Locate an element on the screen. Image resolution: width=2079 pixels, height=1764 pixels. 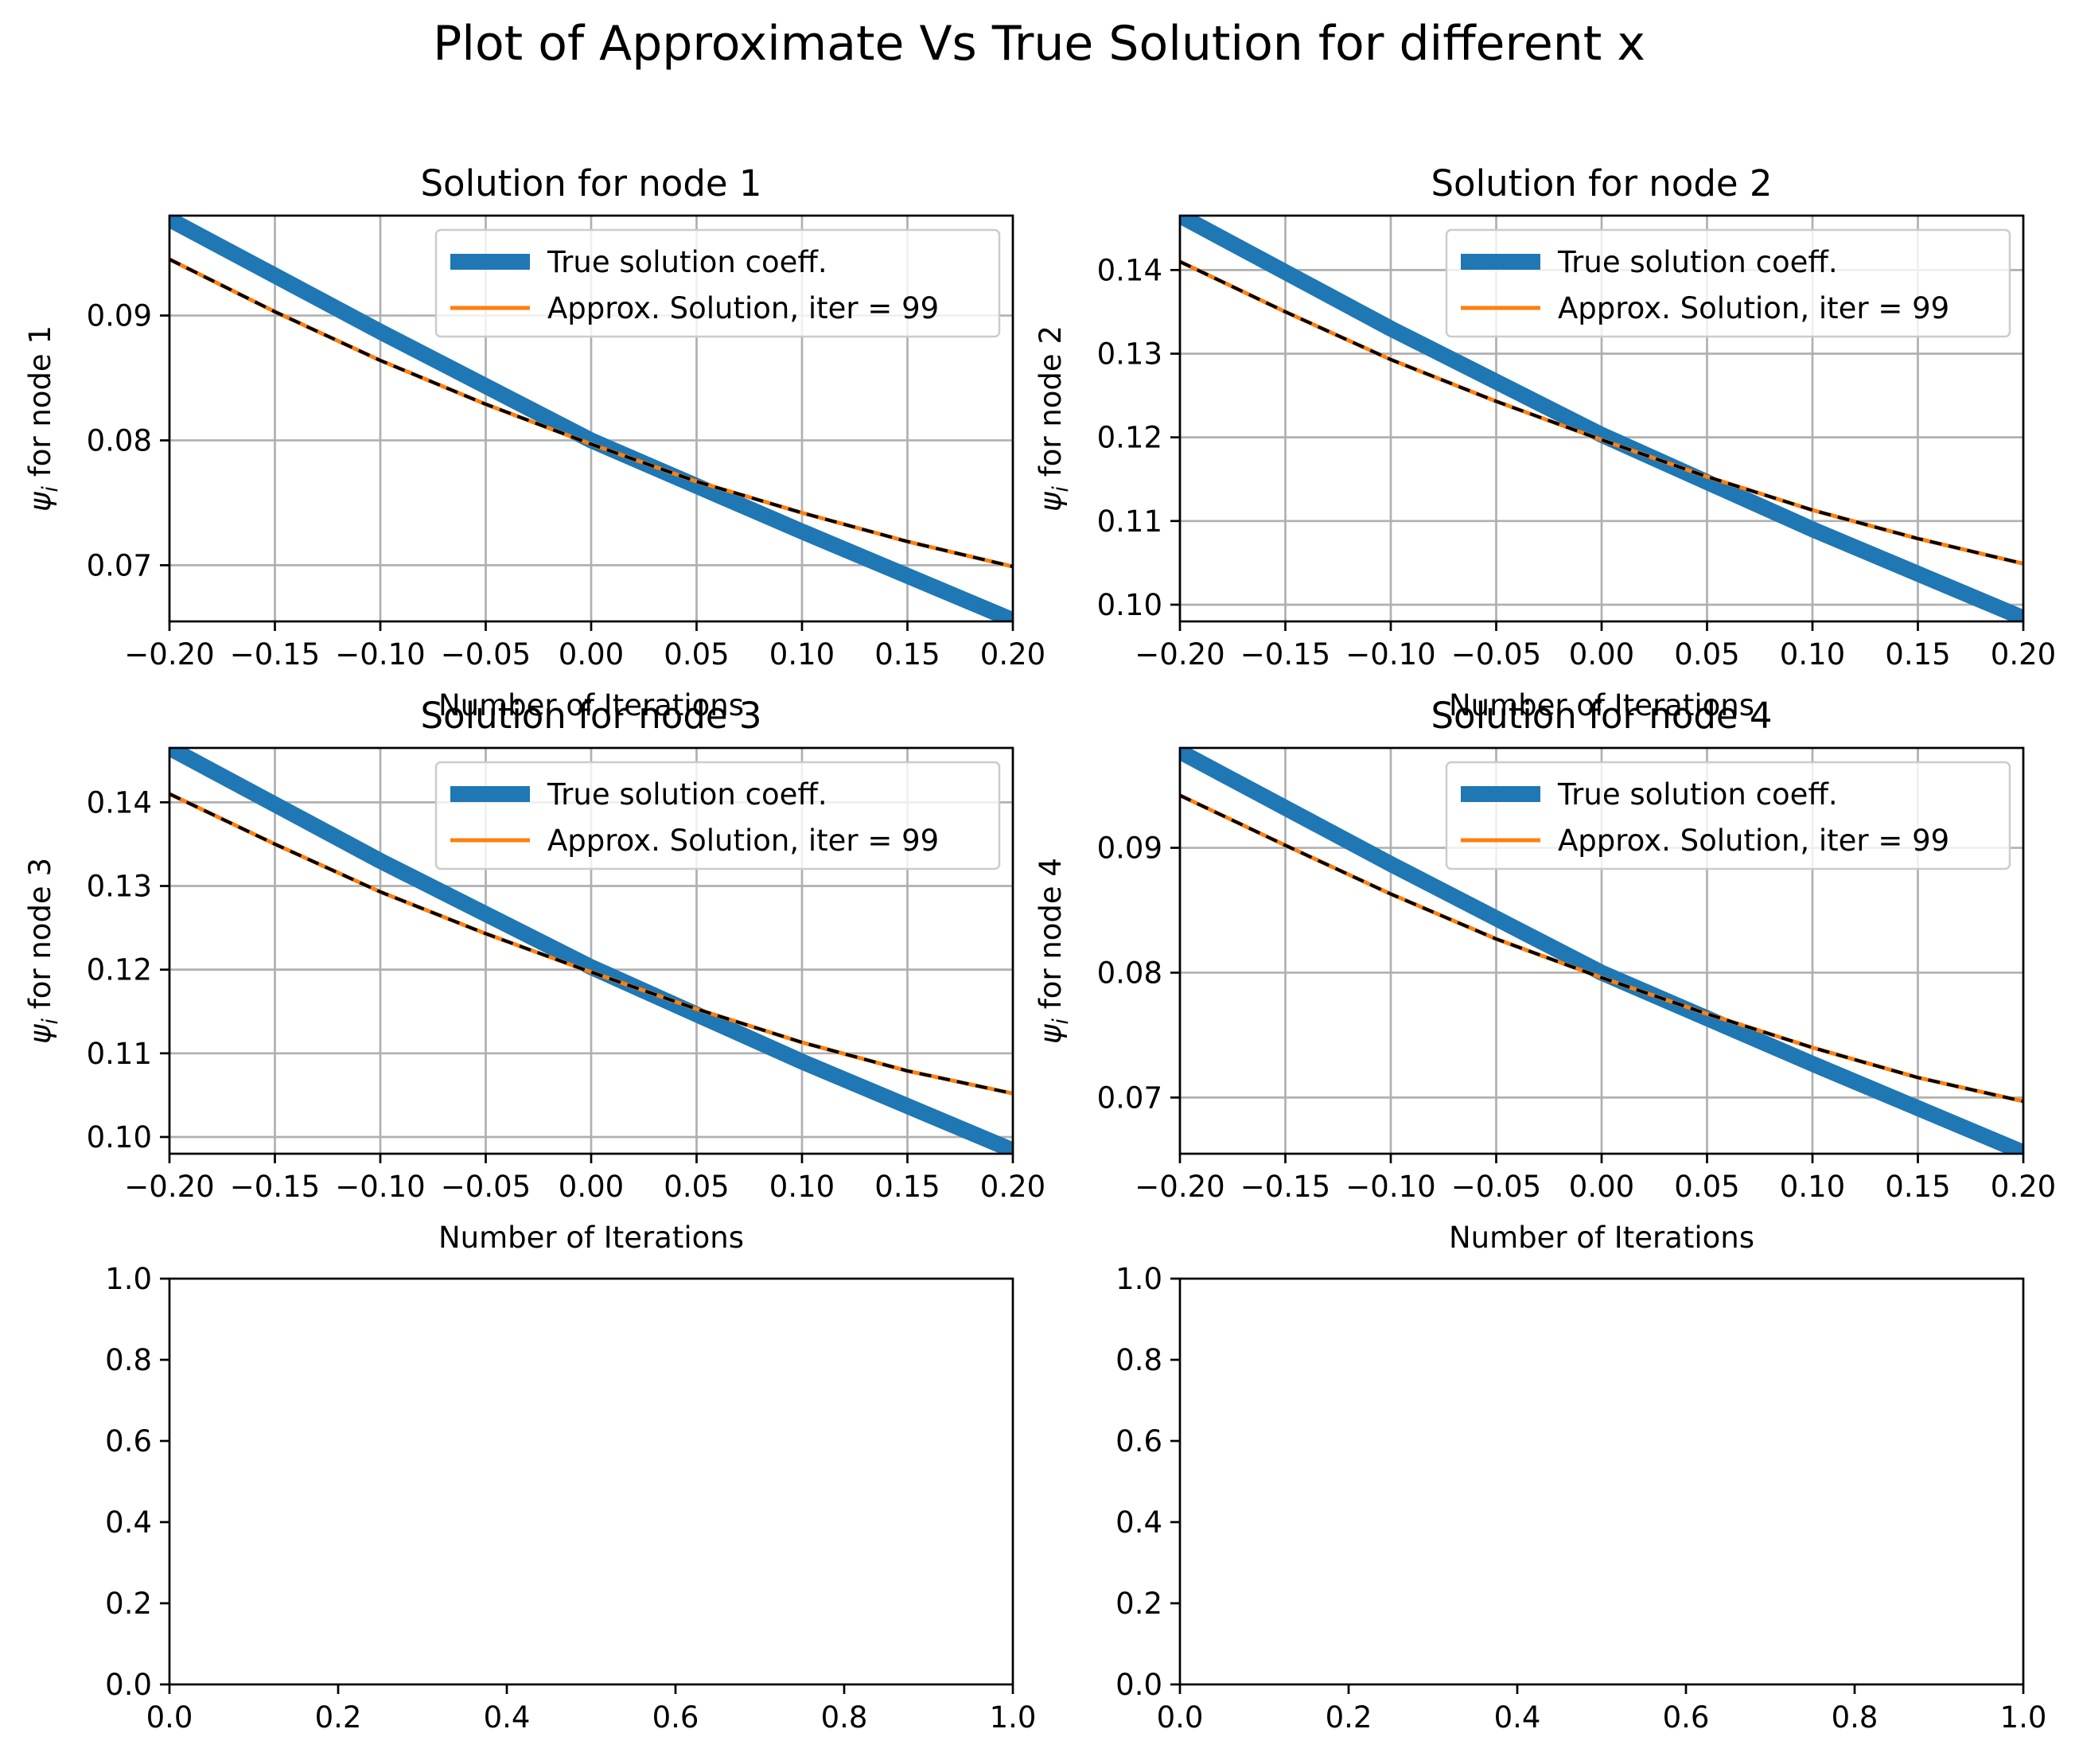
y-tick-label: 0.12 is located at coordinates (1129, 438).